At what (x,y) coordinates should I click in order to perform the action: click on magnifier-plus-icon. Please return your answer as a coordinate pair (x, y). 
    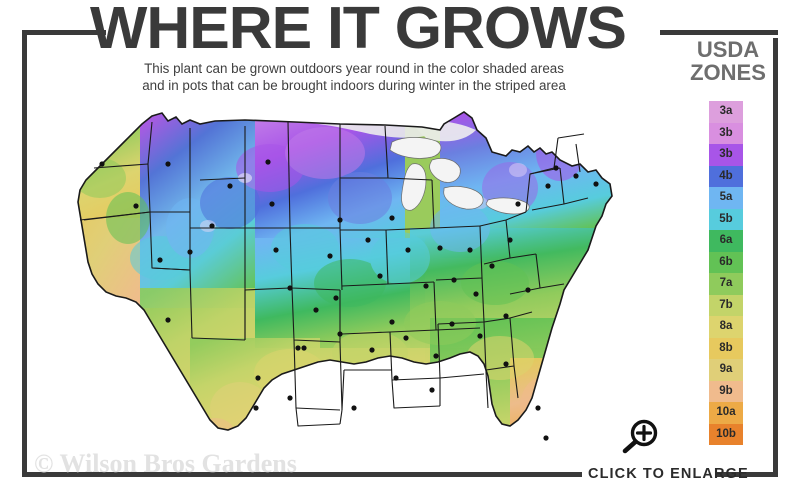
    Looking at the image, I should click on (640, 438).